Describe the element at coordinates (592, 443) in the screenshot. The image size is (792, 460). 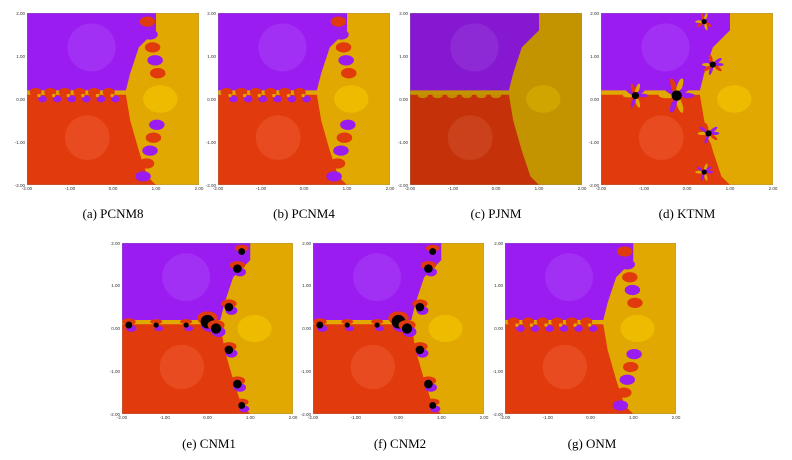
I see `caption-g: (g) ONM` at that location.